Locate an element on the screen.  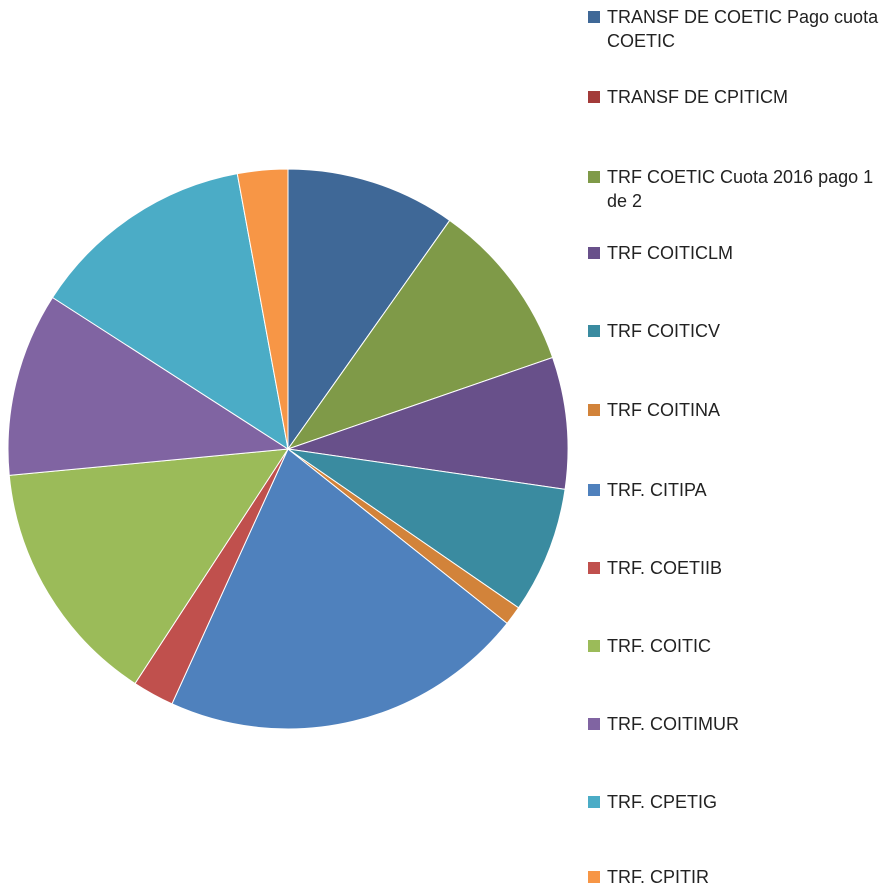
legend-item: TRANSF DE COETIC Pago cuota COETIC is located at coordinates (738, 29).